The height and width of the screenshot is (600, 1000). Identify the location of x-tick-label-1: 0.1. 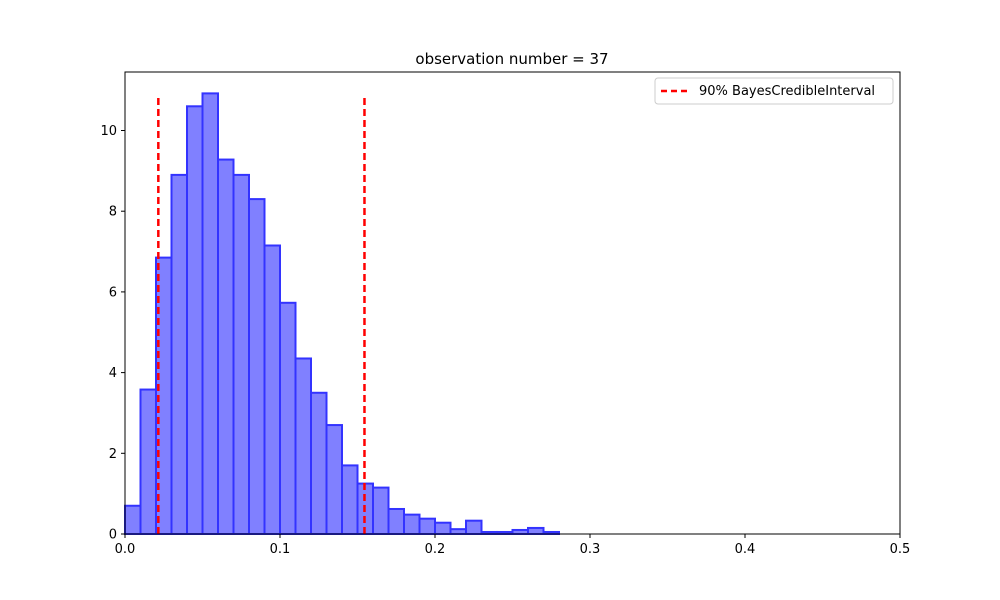
(280, 549).